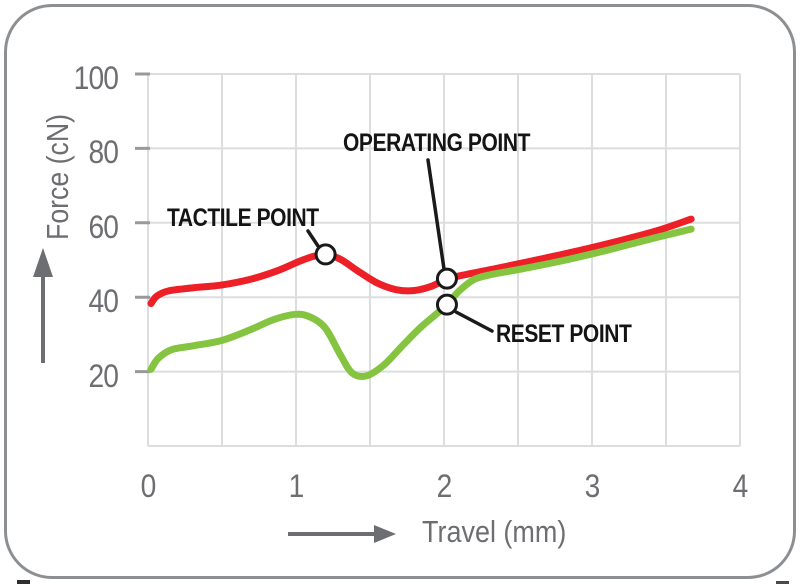 The image size is (800, 584). What do you see at coordinates (243, 218) in the screenshot?
I see `annotation-tactile-point: TACTILE POINT` at bounding box center [243, 218].